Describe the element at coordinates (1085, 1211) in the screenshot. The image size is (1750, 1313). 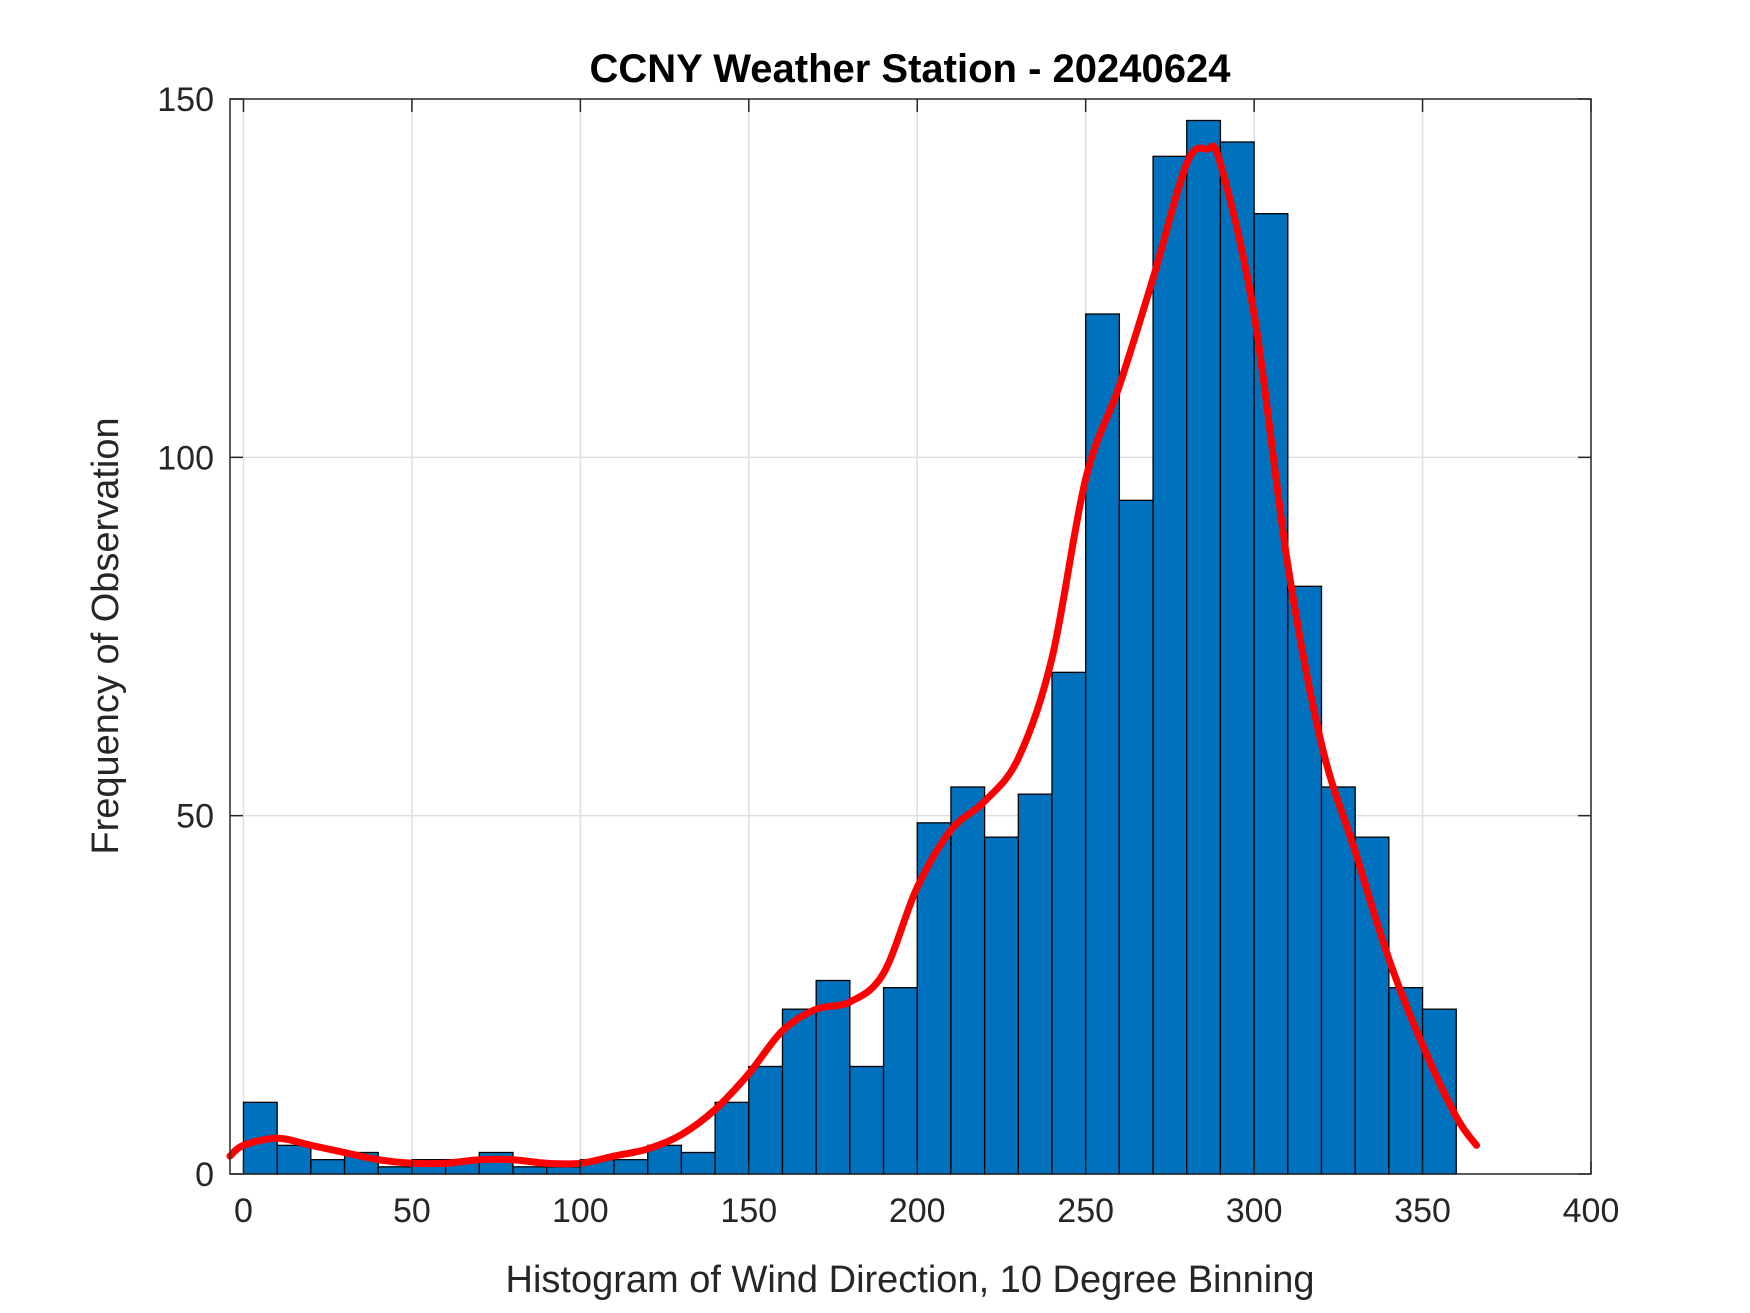
I see `x-tick-label: 250` at that location.